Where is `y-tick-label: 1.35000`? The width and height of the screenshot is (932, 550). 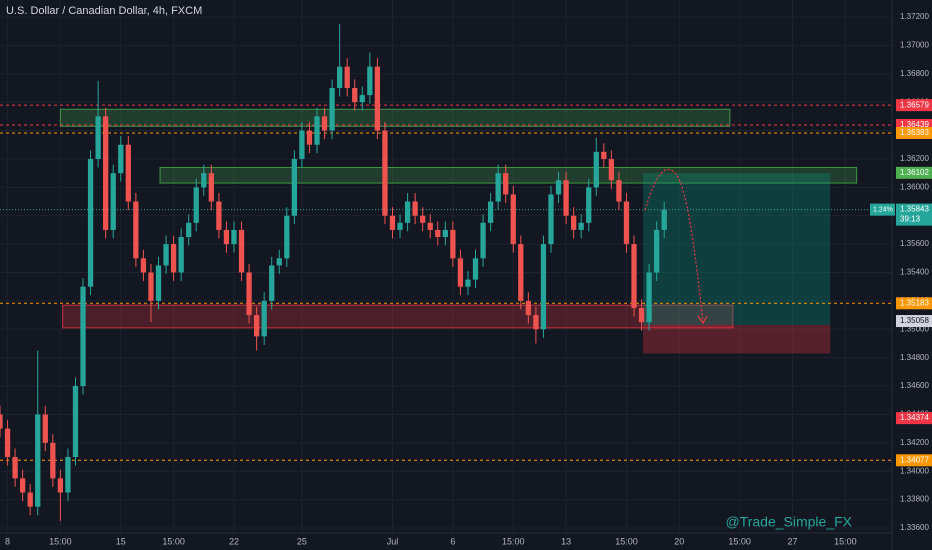
y-tick-label: 1.35000 is located at coordinates (914, 328).